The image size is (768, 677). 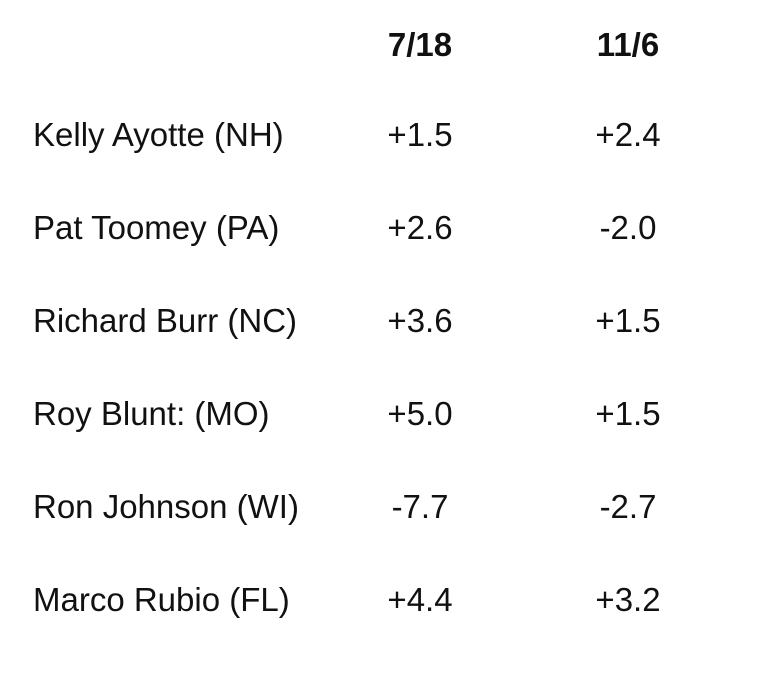 I want to click on row-label: Ron Johnson (WI), so click(x=166, y=506).